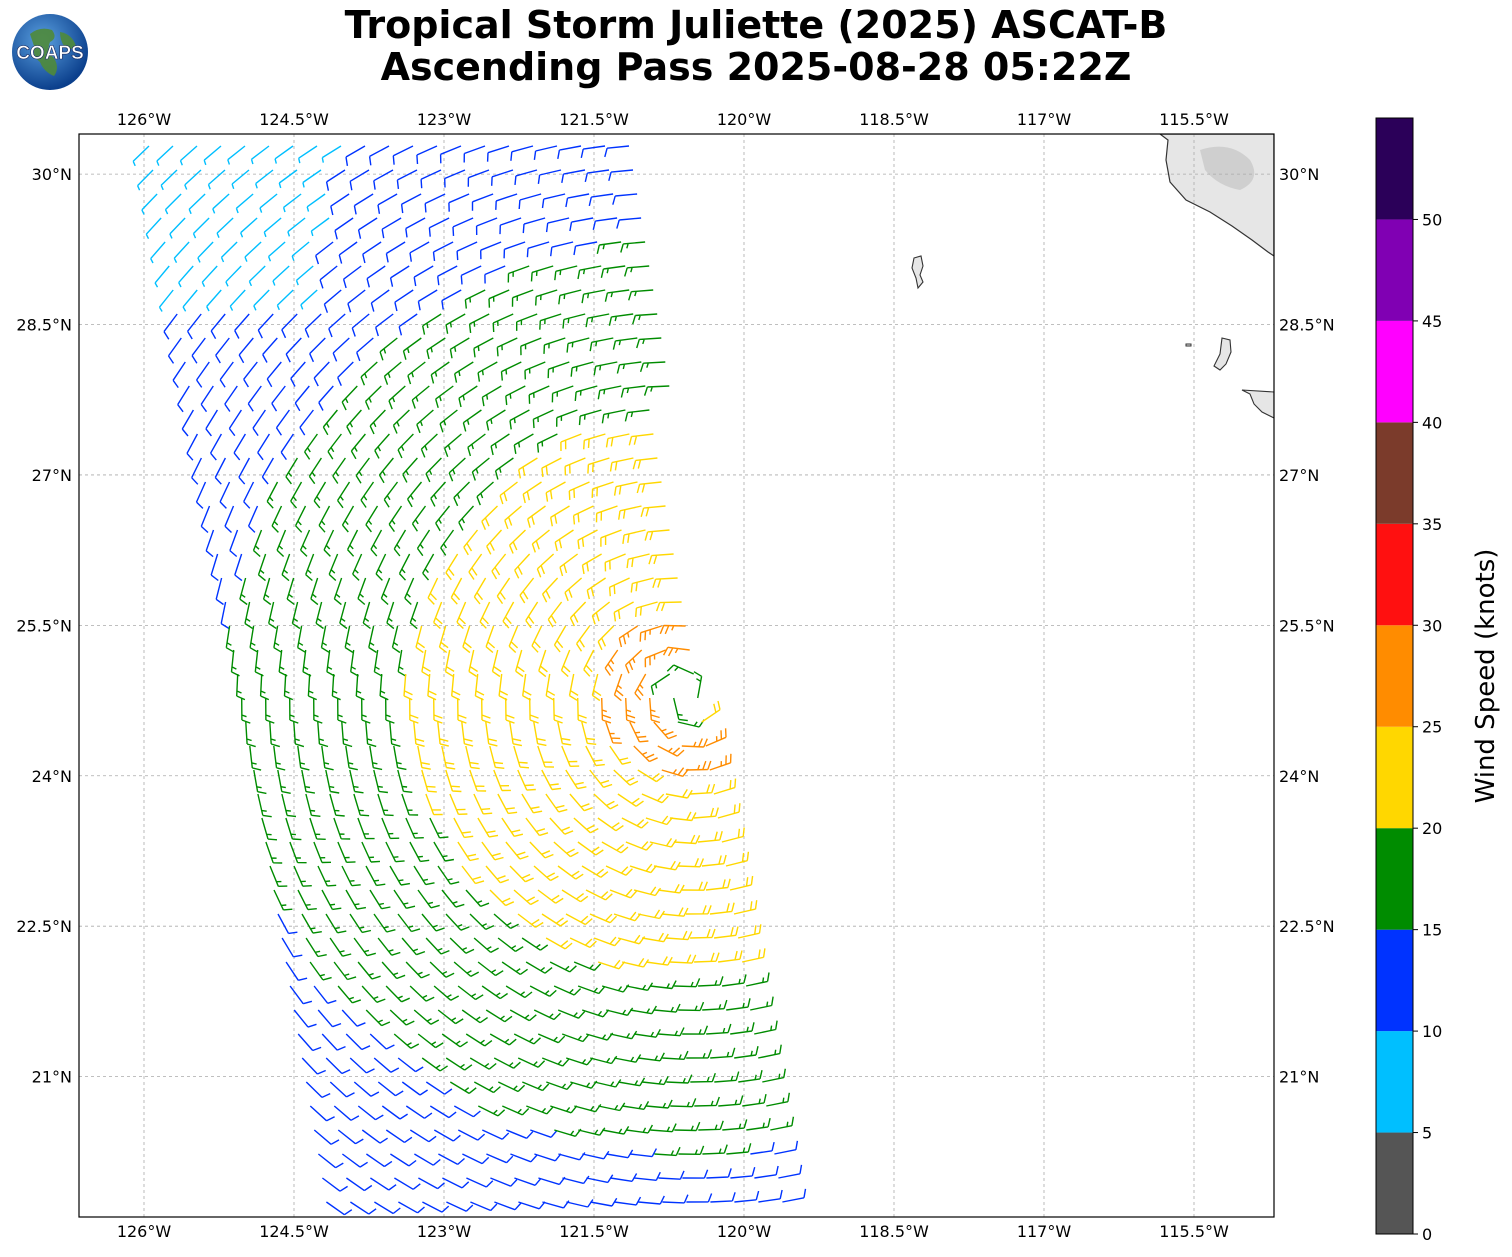  I want to click on colorbar-frame, so click(1394, 676).